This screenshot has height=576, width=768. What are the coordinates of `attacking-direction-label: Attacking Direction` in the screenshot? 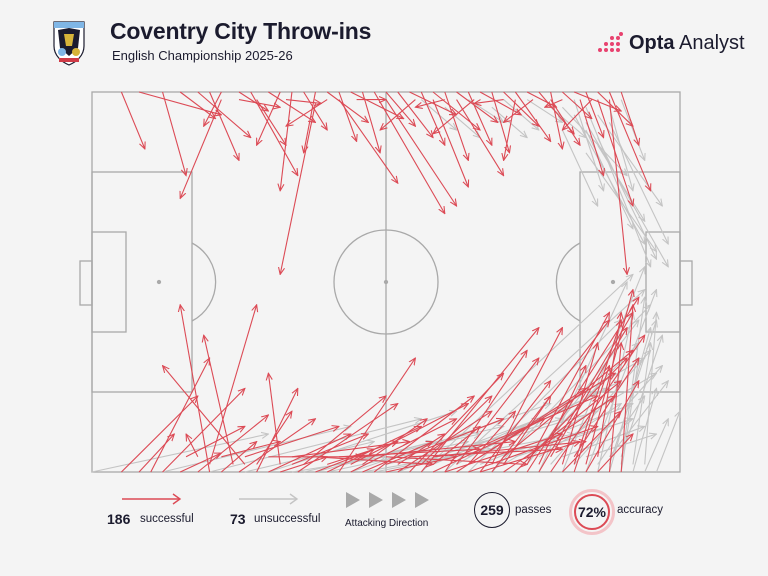 It's located at (387, 523).